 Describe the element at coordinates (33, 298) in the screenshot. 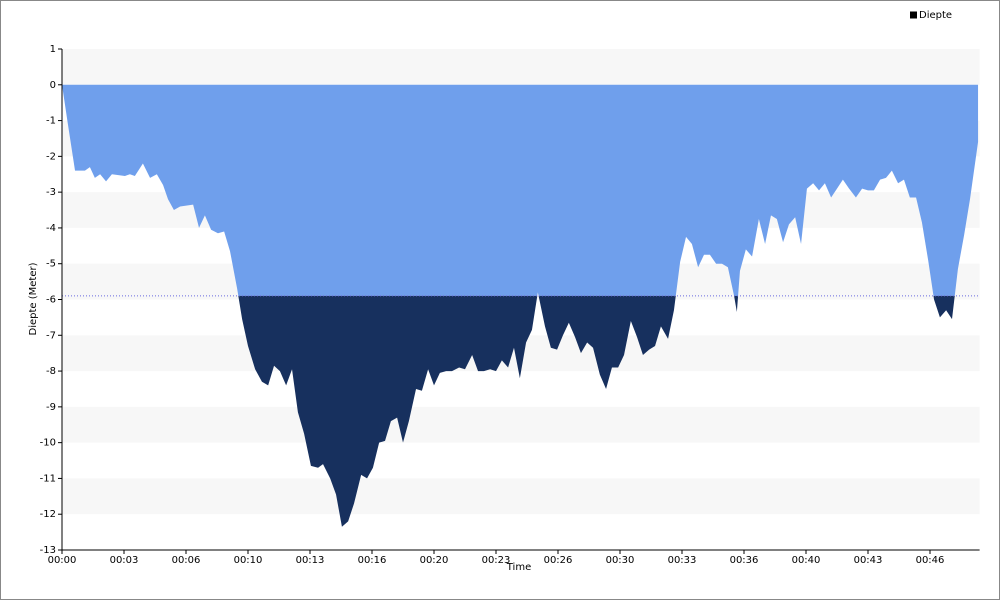

I see `y-axis-label: Diepte (Meter)` at that location.